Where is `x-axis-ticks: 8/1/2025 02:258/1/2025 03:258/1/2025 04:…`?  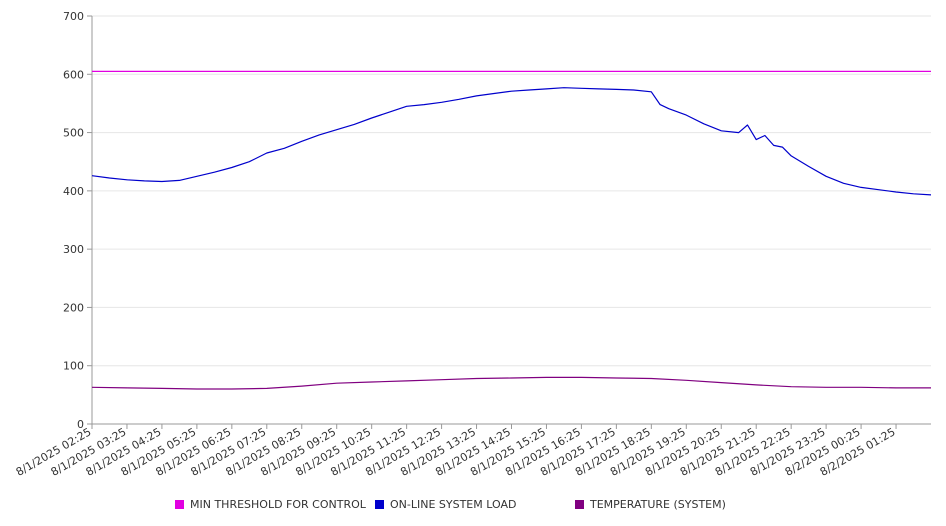 x-axis-ticks: 8/1/2025 02:258/1/2025 03:258/1/2025 04:… is located at coordinates (456, 451).